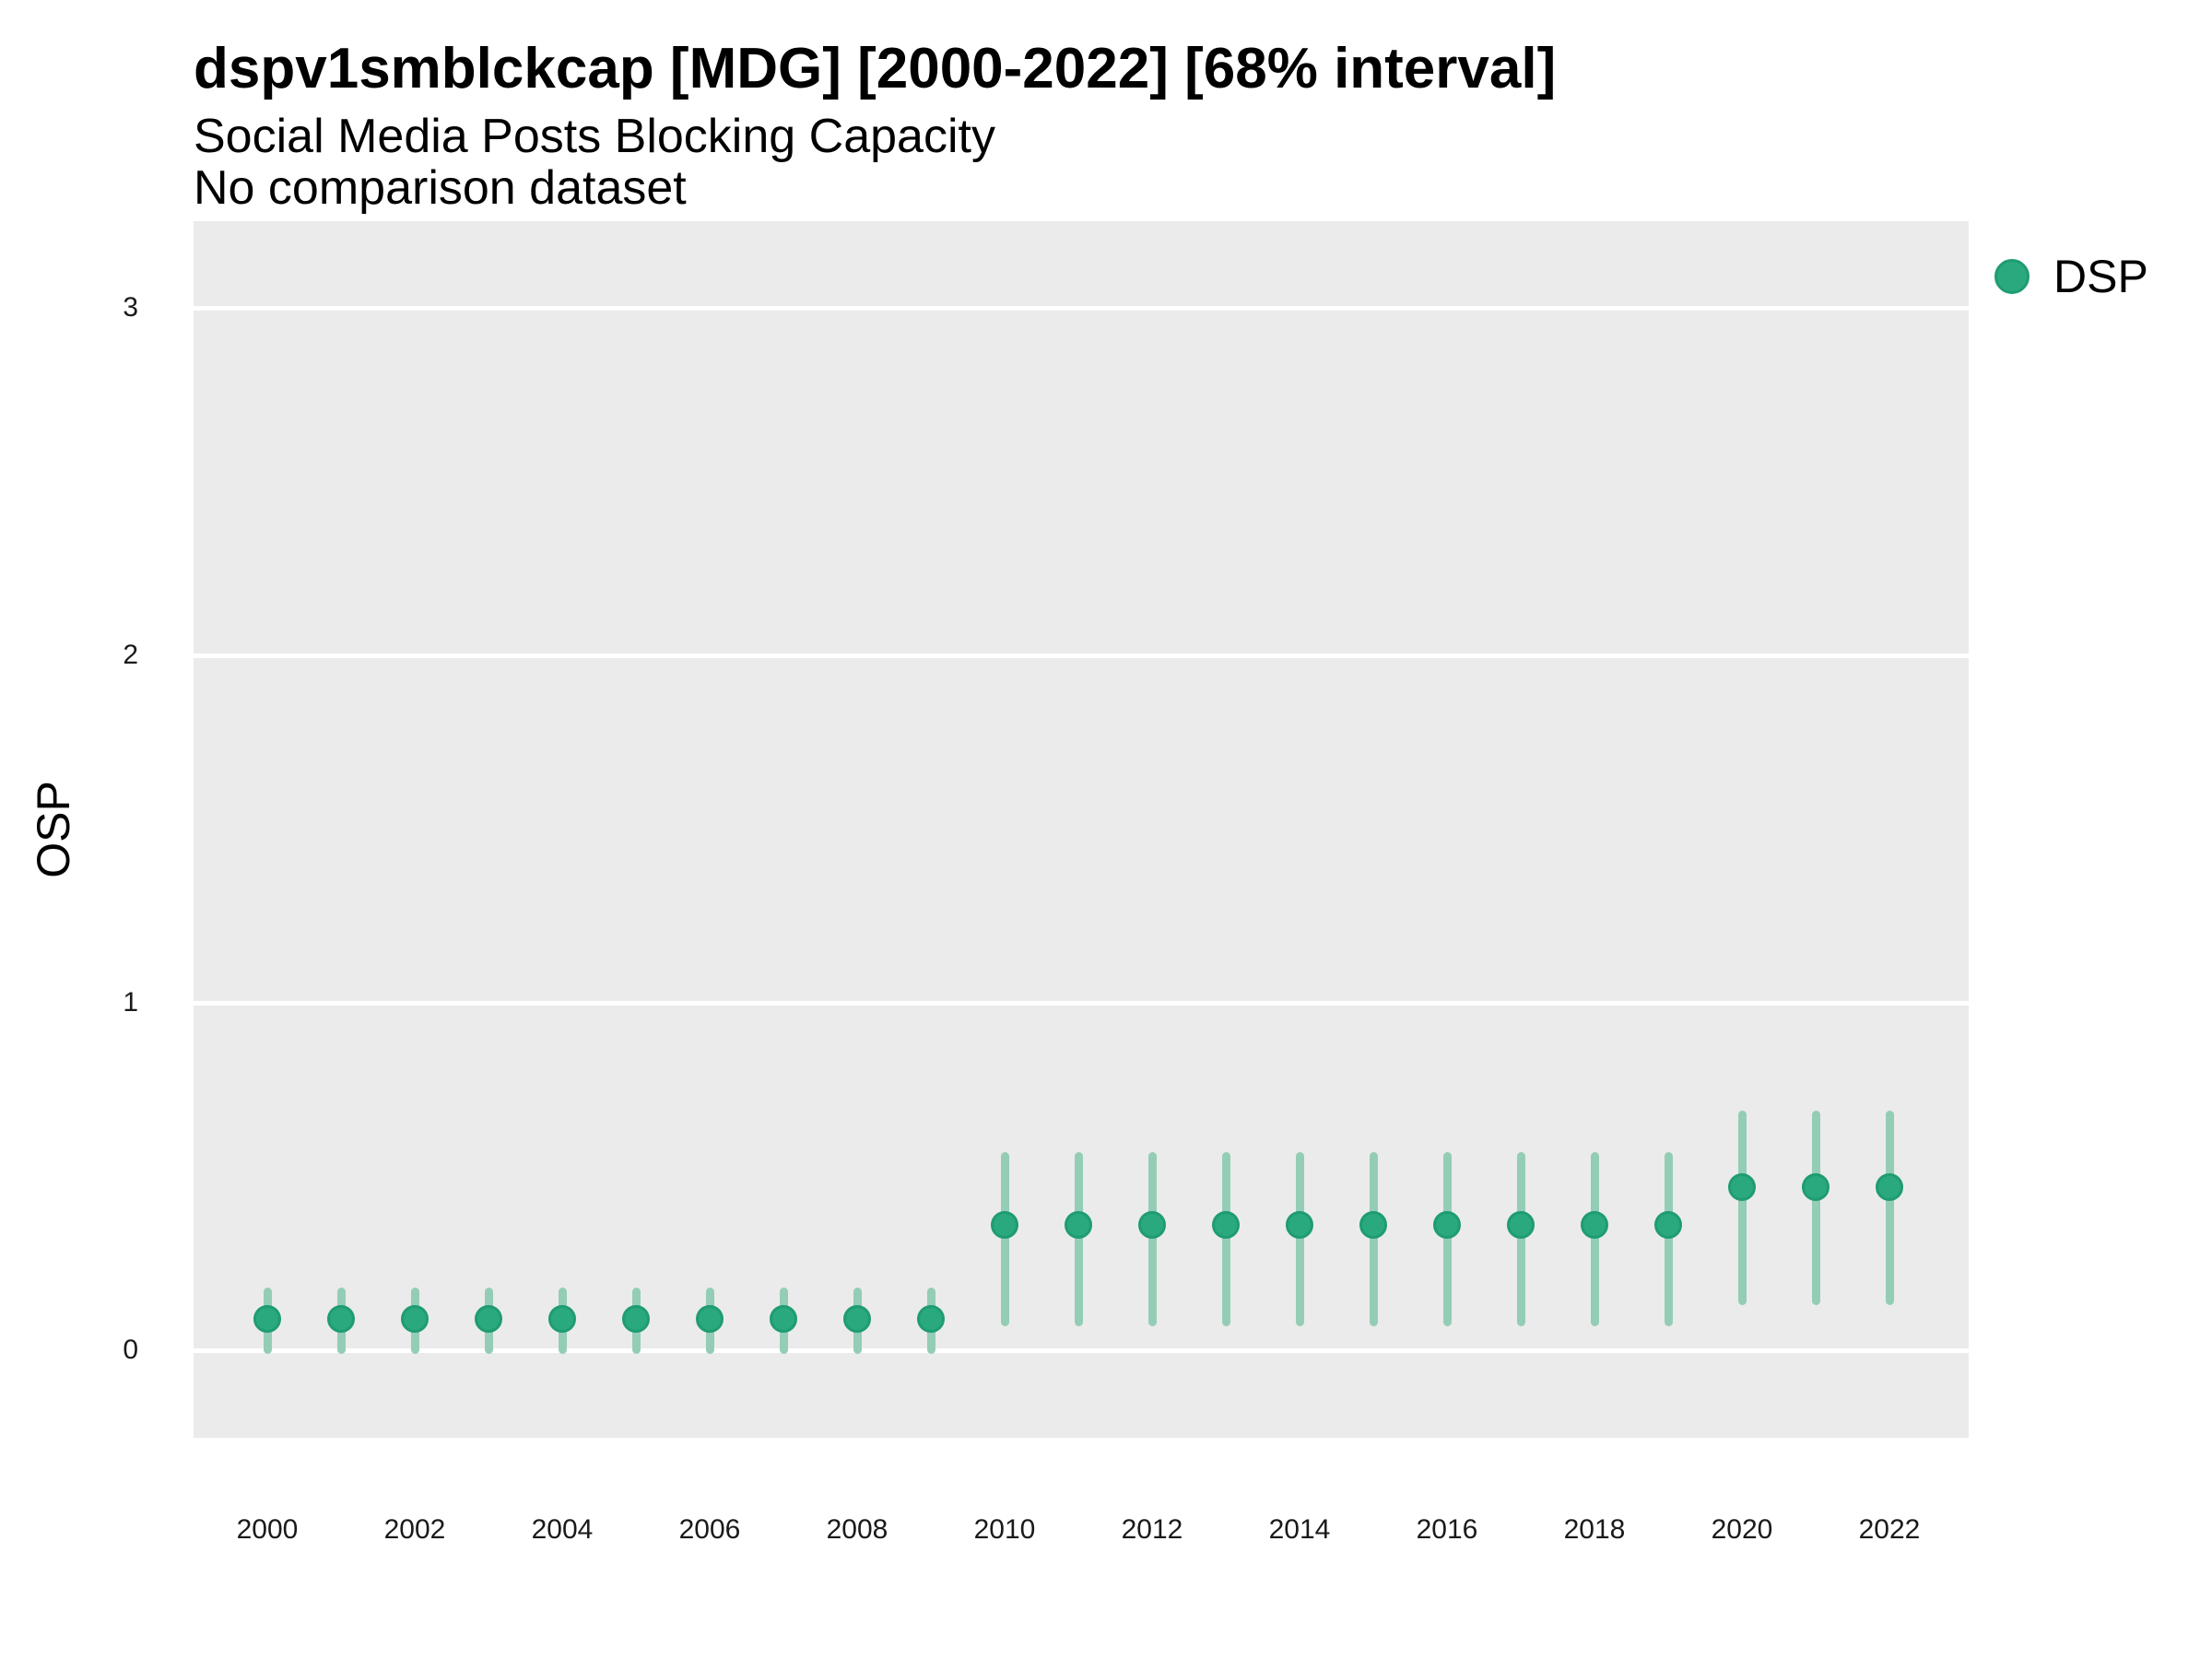 Image resolution: width=2212 pixels, height=1659 pixels. Describe the element at coordinates (1078, 1225) in the screenshot. I see `data-point-2011` at that location.